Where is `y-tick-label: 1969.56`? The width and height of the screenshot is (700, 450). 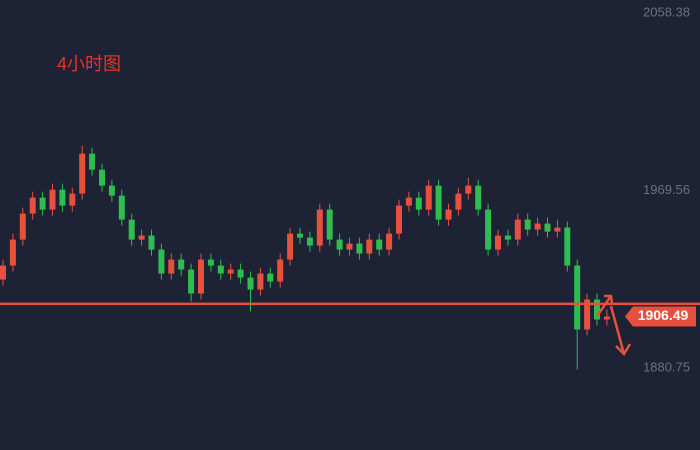 y-tick-label: 1969.56 is located at coordinates (666, 189).